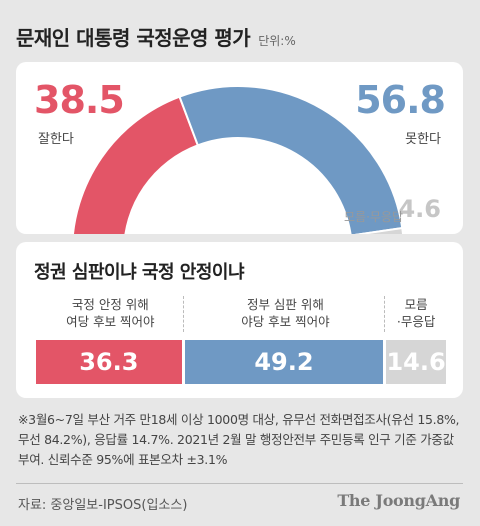 The width and height of the screenshot is (480, 526). I want to click on category-label-good: 잘한다, so click(56, 139).